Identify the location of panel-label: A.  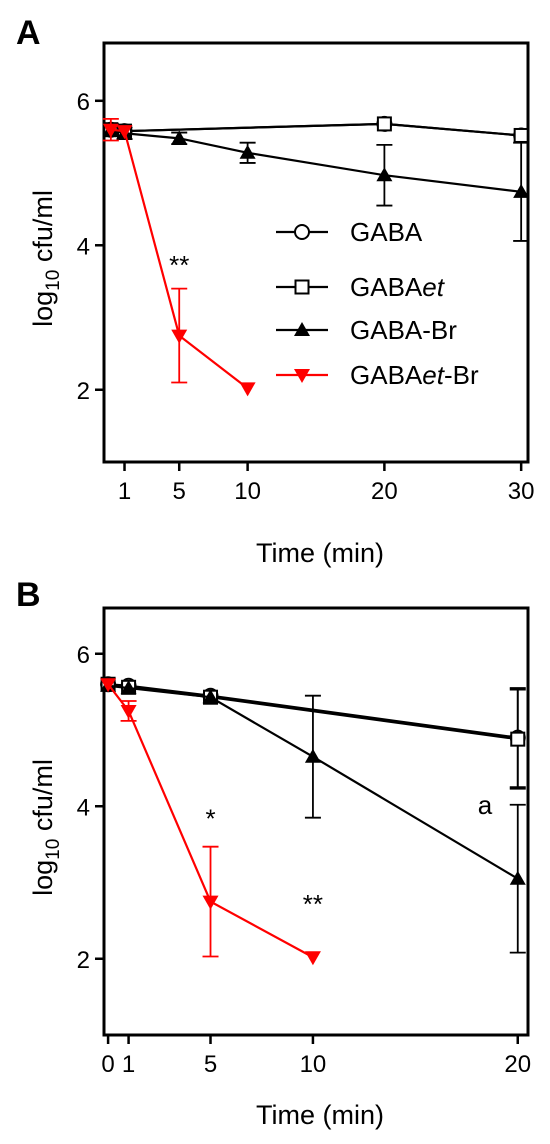
(28, 33).